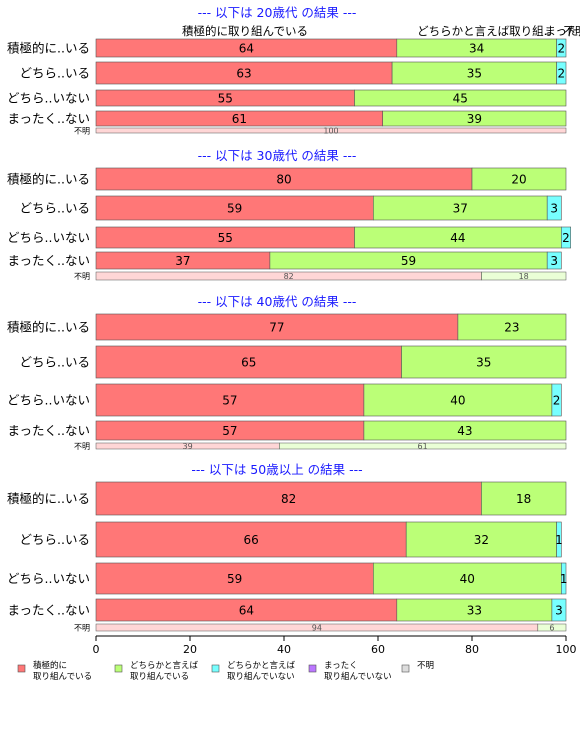  What do you see at coordinates (277, 12) in the screenshot?
I see `group-title: --- 以下は 20歳代 の結果 ---` at bounding box center [277, 12].